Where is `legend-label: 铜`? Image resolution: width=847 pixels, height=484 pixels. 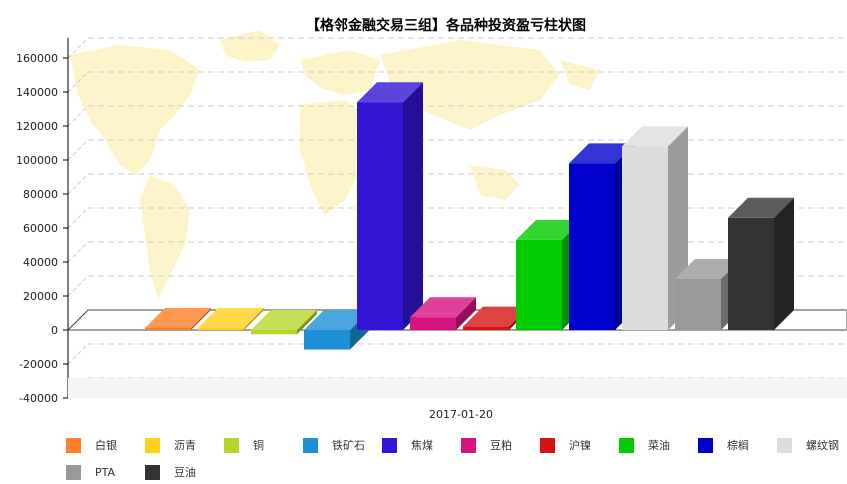 legend-label: 铜 is located at coordinates (258, 445).